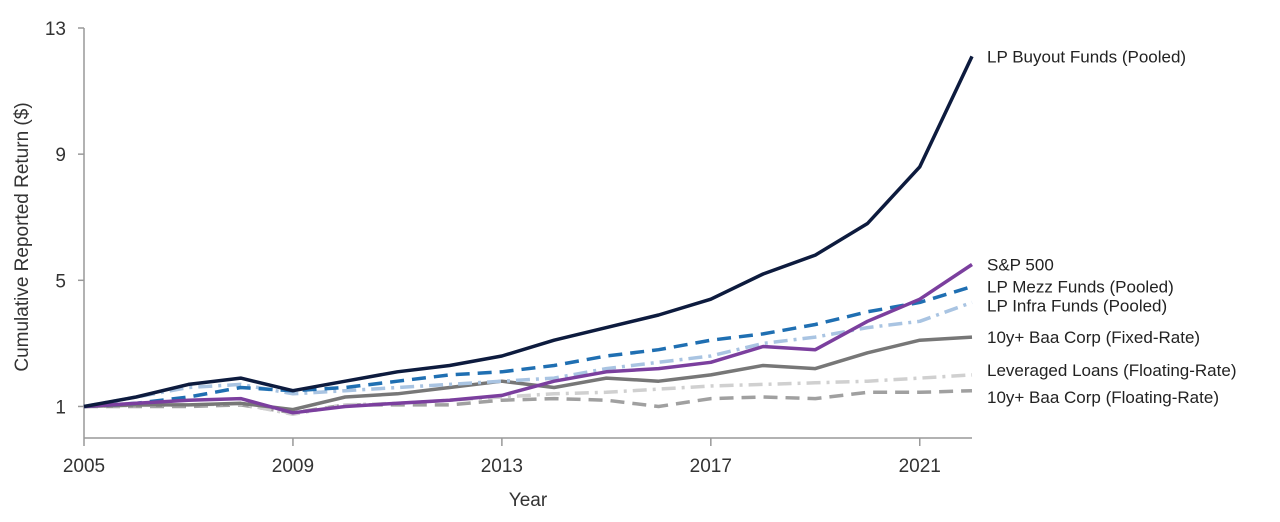 This screenshot has width=1280, height=522. I want to click on y-tick-label: 9, so click(60, 155).